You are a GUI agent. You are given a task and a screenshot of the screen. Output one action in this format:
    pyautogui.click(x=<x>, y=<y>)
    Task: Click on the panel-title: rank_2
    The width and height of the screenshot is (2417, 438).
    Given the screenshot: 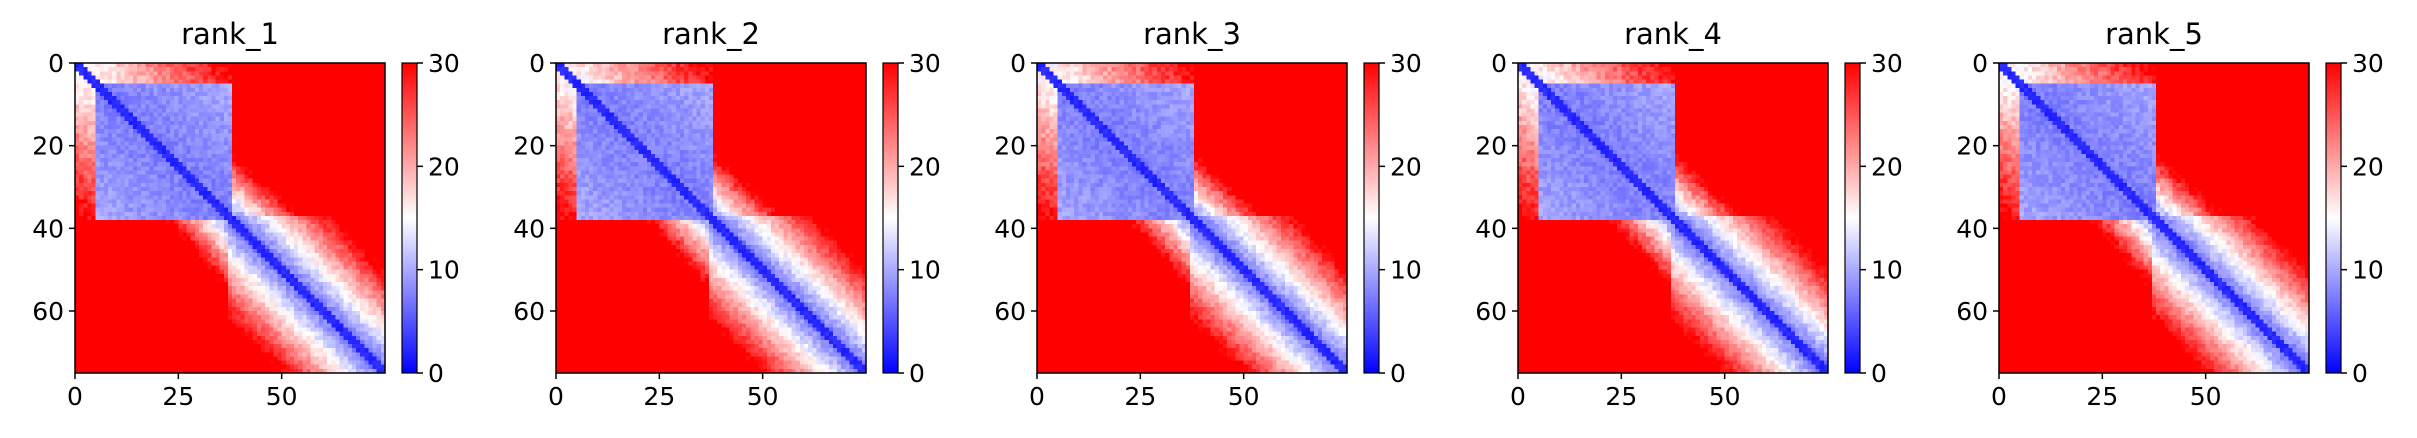 What is the action you would take?
    pyautogui.click(x=711, y=34)
    